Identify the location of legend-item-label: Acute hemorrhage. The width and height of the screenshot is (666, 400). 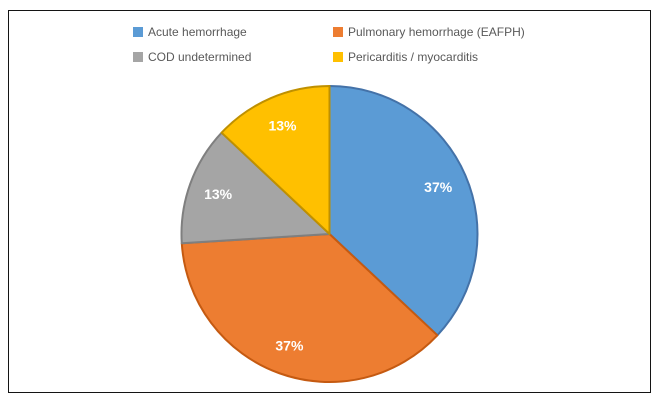
(197, 32).